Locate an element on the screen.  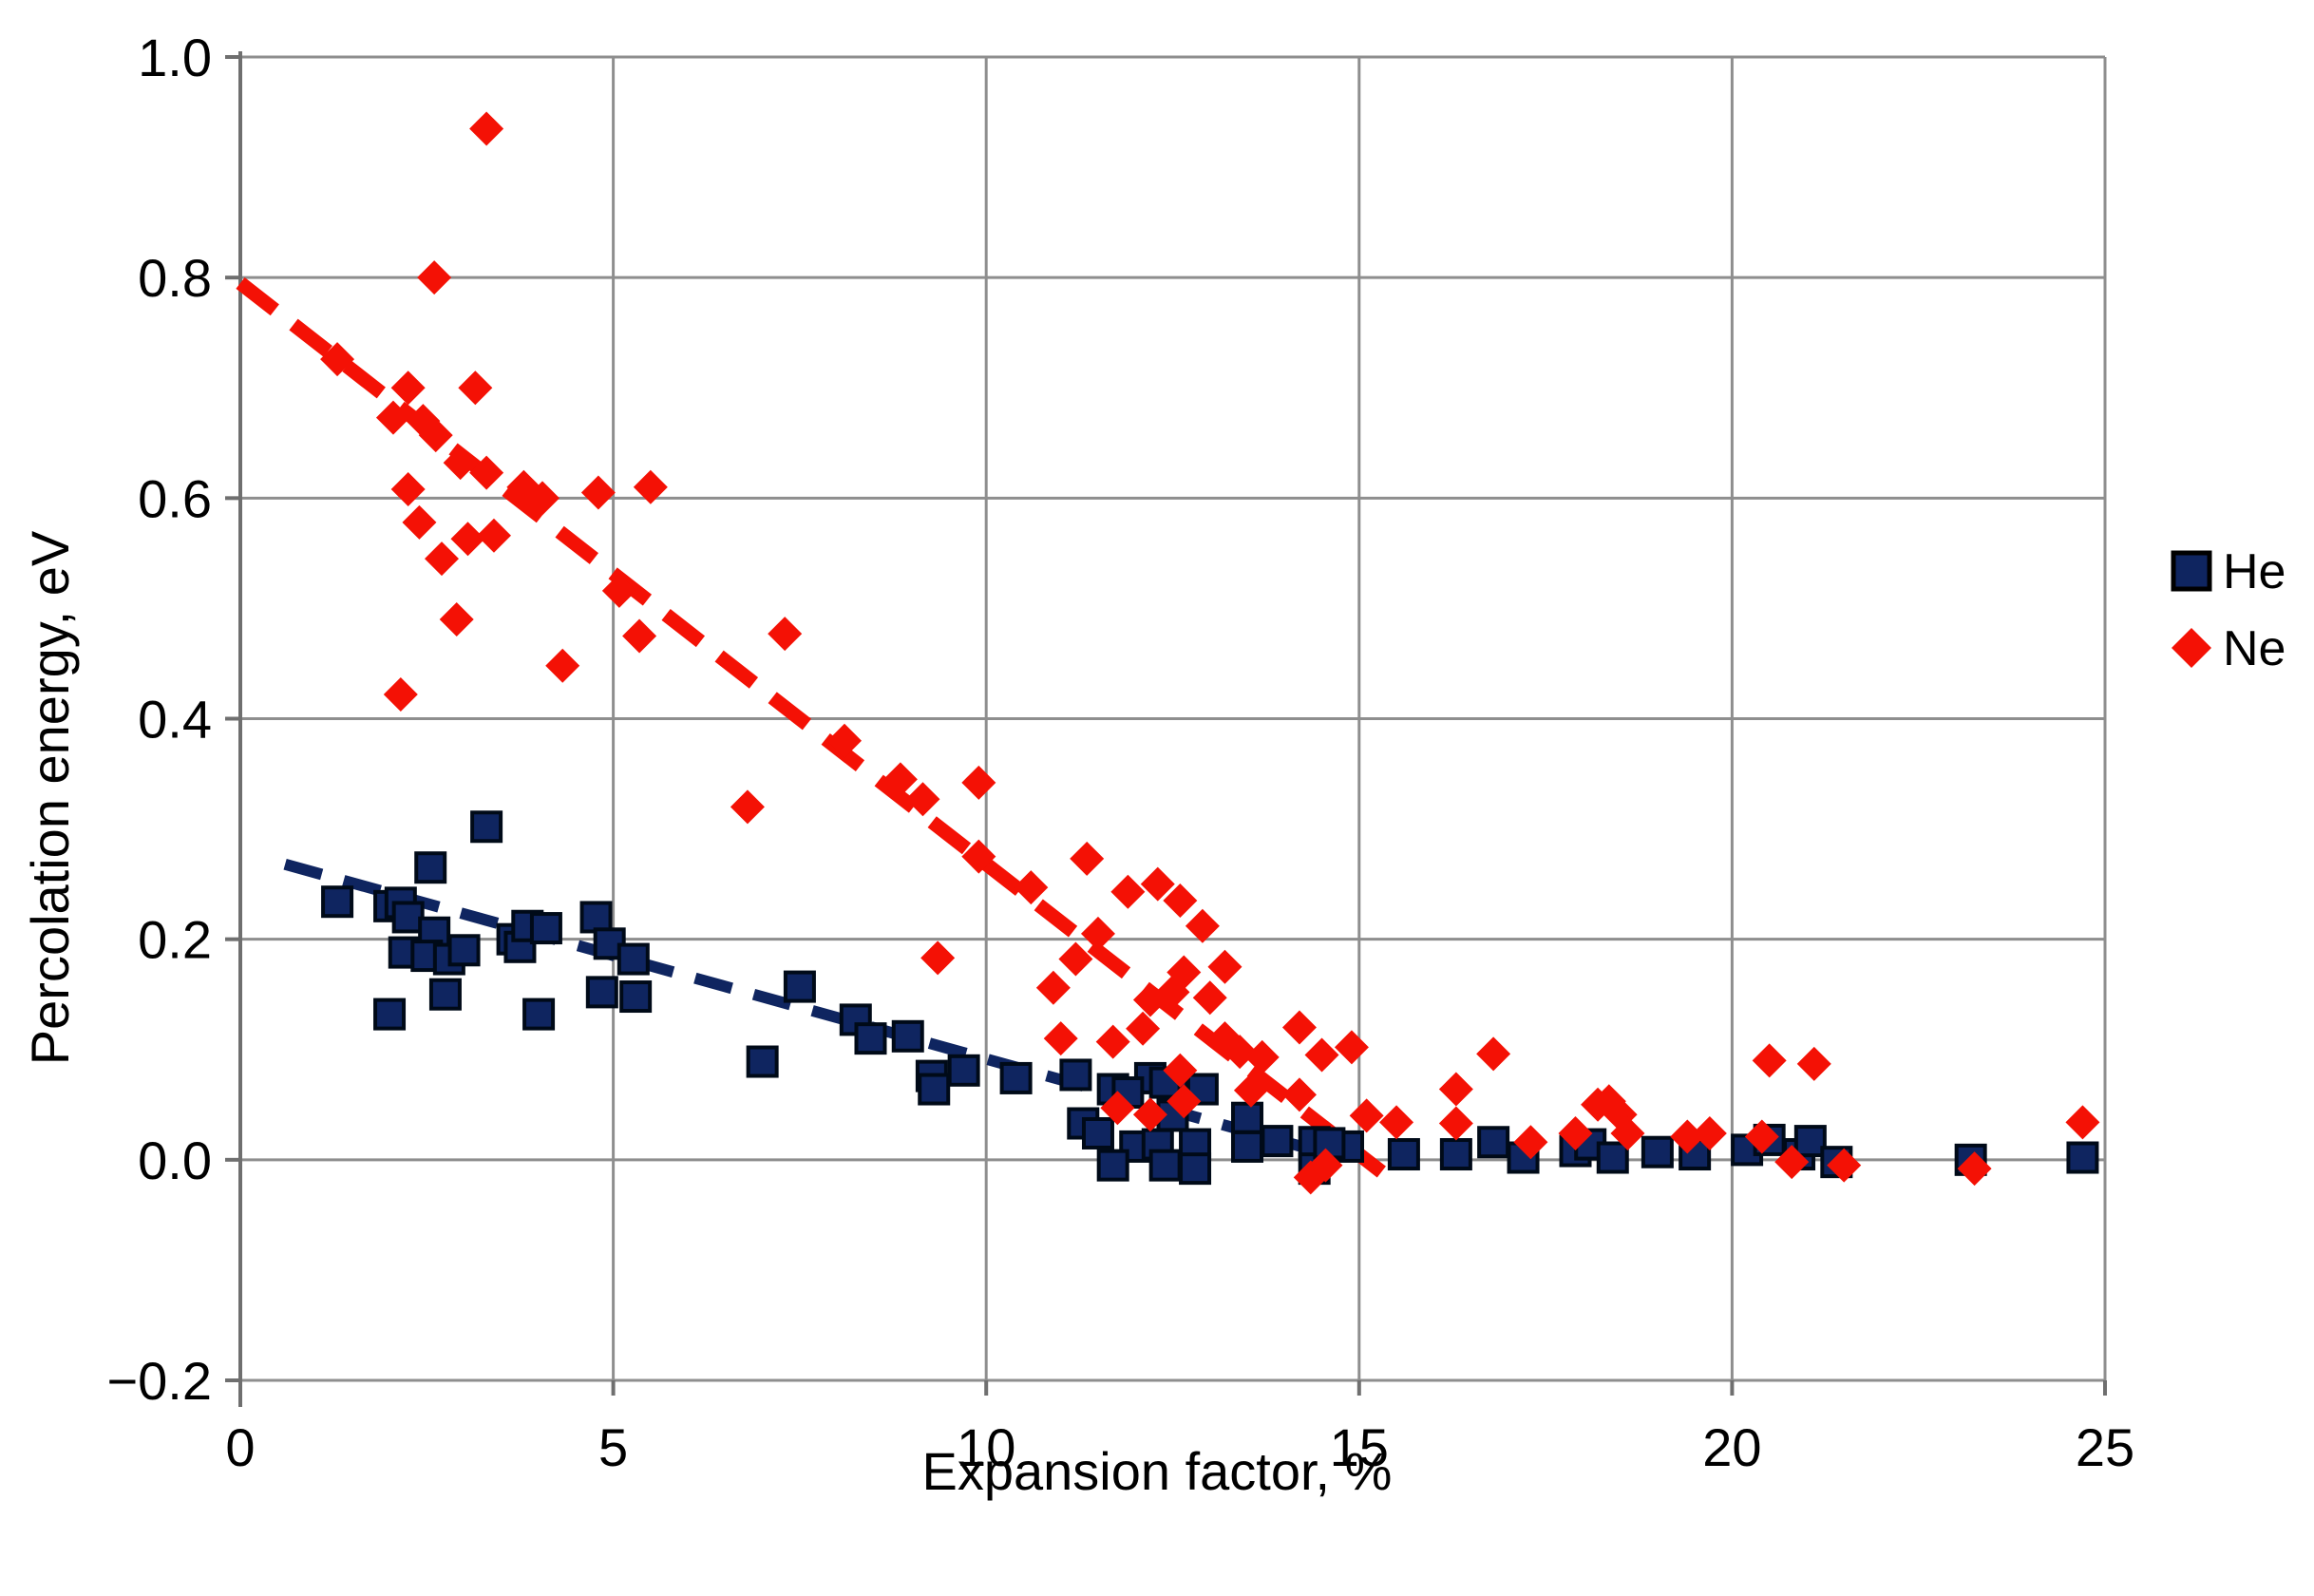
ne-legend-marker is located at coordinates (2192, 648).